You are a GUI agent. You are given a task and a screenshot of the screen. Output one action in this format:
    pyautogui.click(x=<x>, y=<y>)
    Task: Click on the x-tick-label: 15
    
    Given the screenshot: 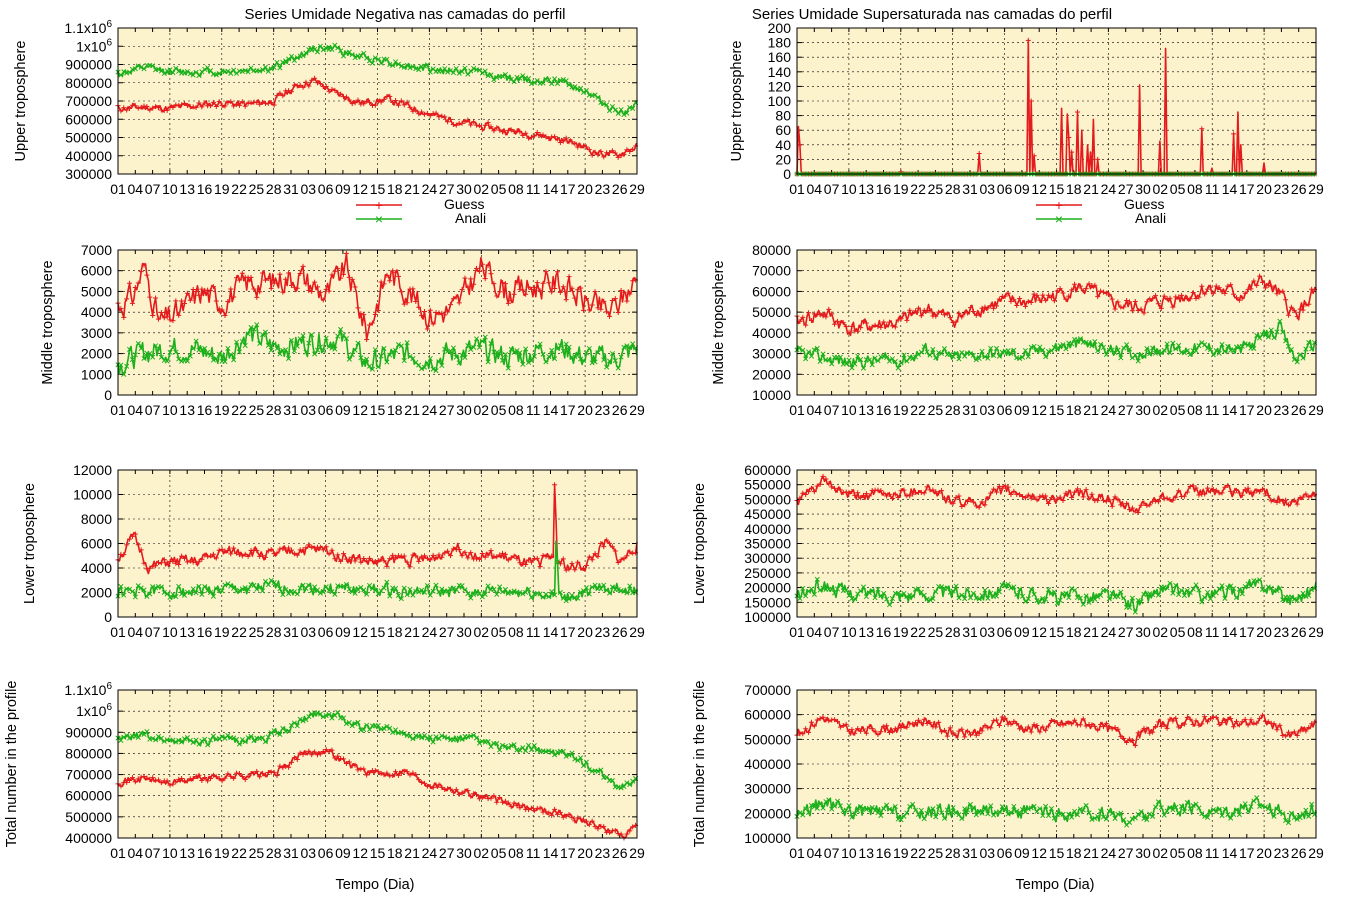 What is the action you would take?
    pyautogui.click(x=378, y=410)
    